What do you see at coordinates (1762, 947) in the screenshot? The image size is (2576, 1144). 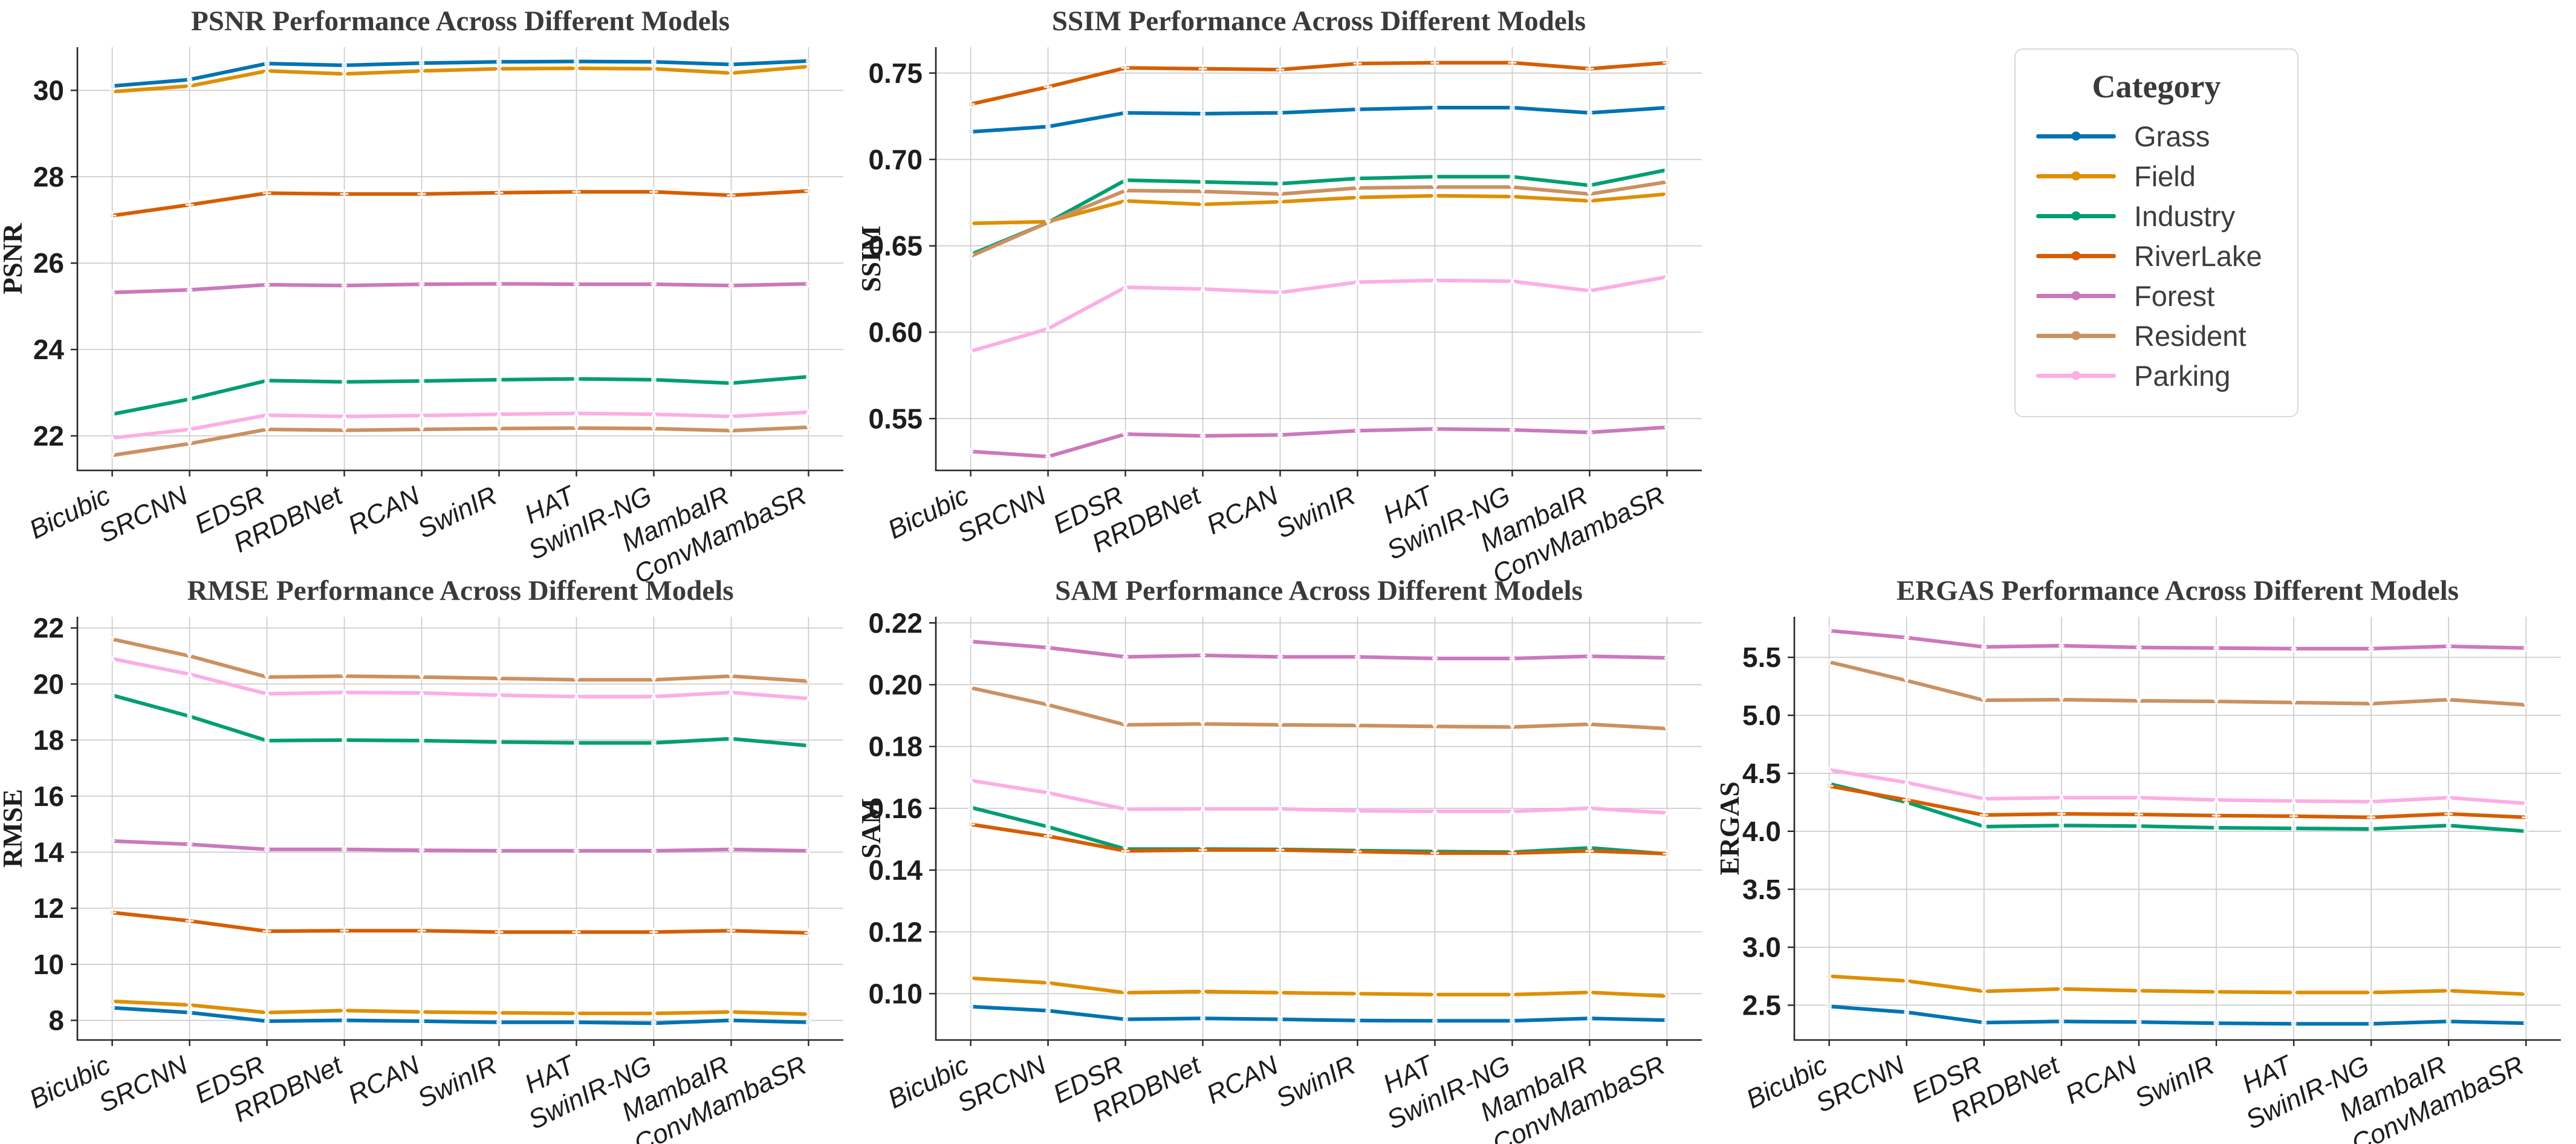 I see `svg-text: 3.0` at bounding box center [1762, 947].